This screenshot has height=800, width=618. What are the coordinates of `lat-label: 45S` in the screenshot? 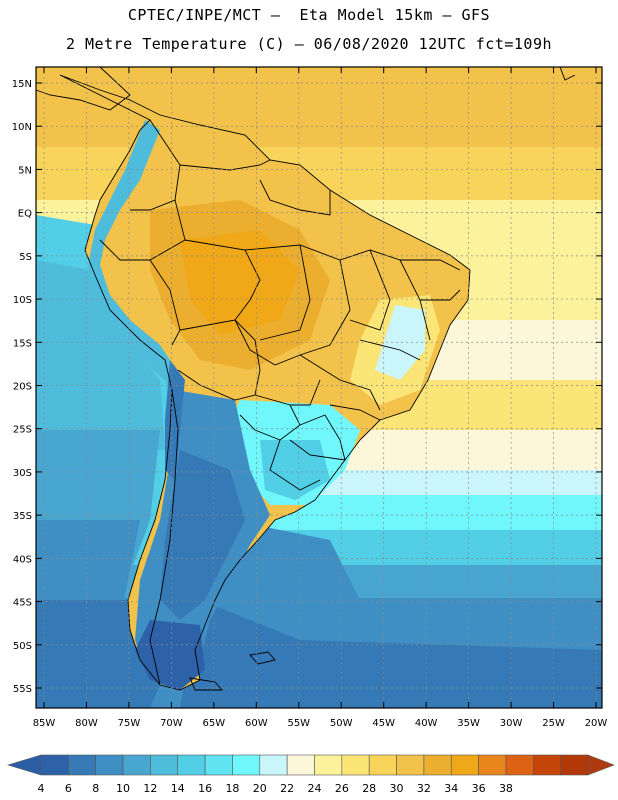 It's located at (22, 603).